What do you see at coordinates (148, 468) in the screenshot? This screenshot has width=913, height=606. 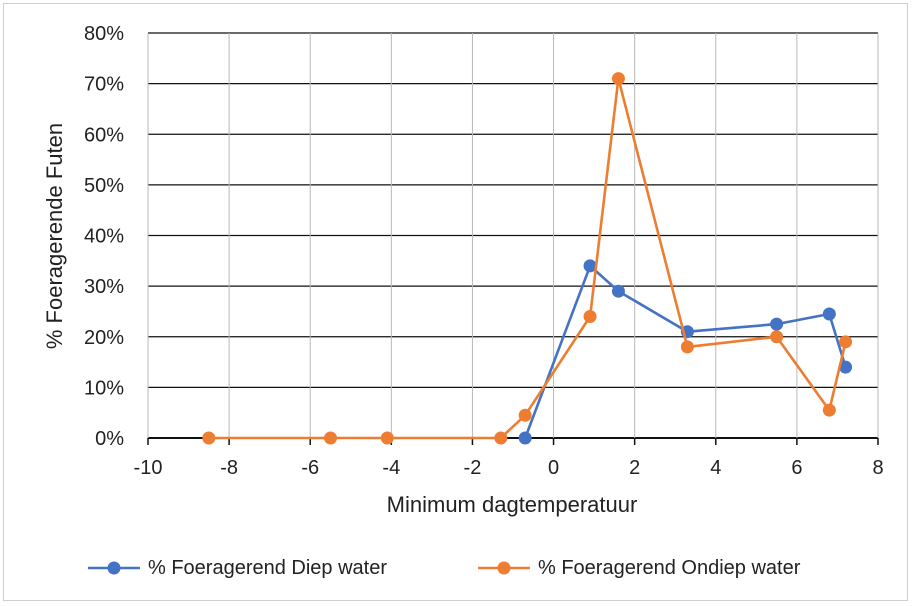 I see `x-tick-label: -10` at bounding box center [148, 468].